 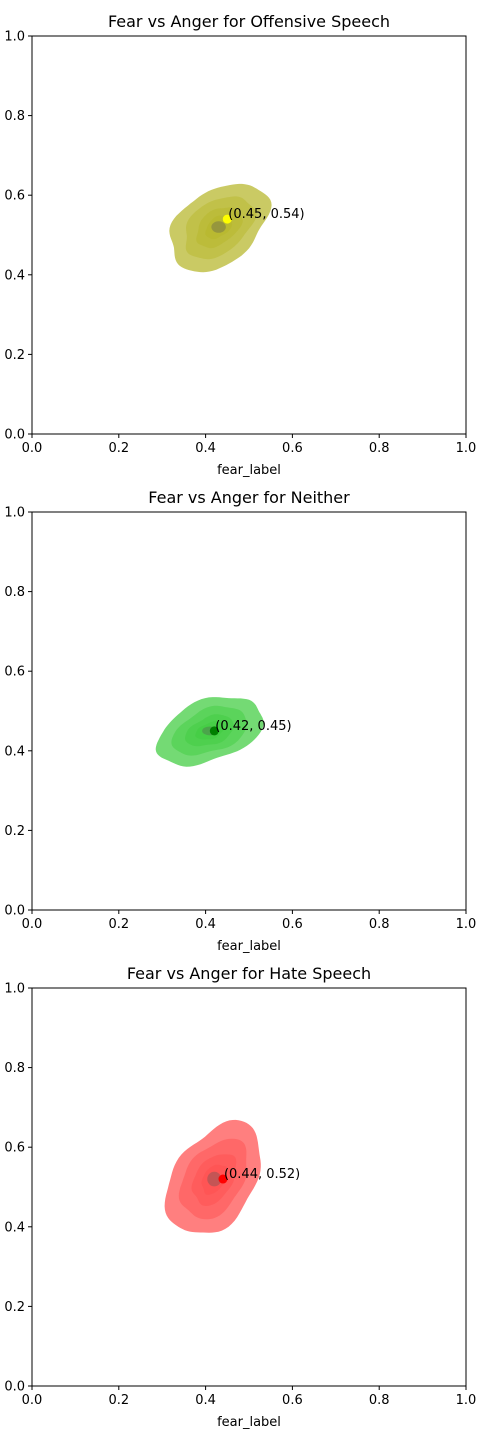 I want to click on chart-title: Fear vs Anger for Hate Speech, so click(x=249, y=973).